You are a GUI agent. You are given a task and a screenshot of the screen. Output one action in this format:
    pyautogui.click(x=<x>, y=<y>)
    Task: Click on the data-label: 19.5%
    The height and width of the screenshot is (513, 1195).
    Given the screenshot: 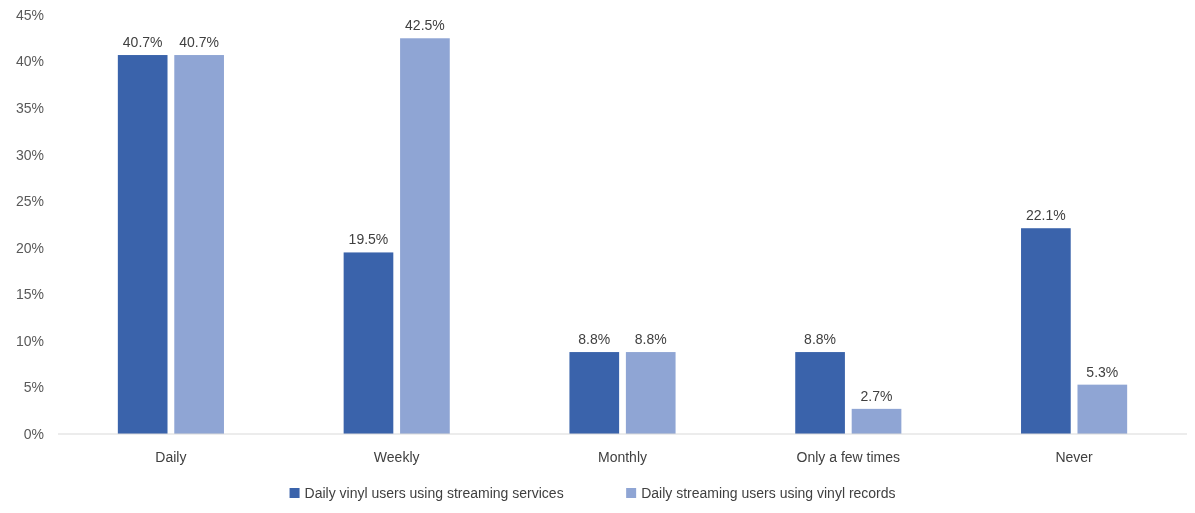 What is the action you would take?
    pyautogui.click(x=368, y=239)
    